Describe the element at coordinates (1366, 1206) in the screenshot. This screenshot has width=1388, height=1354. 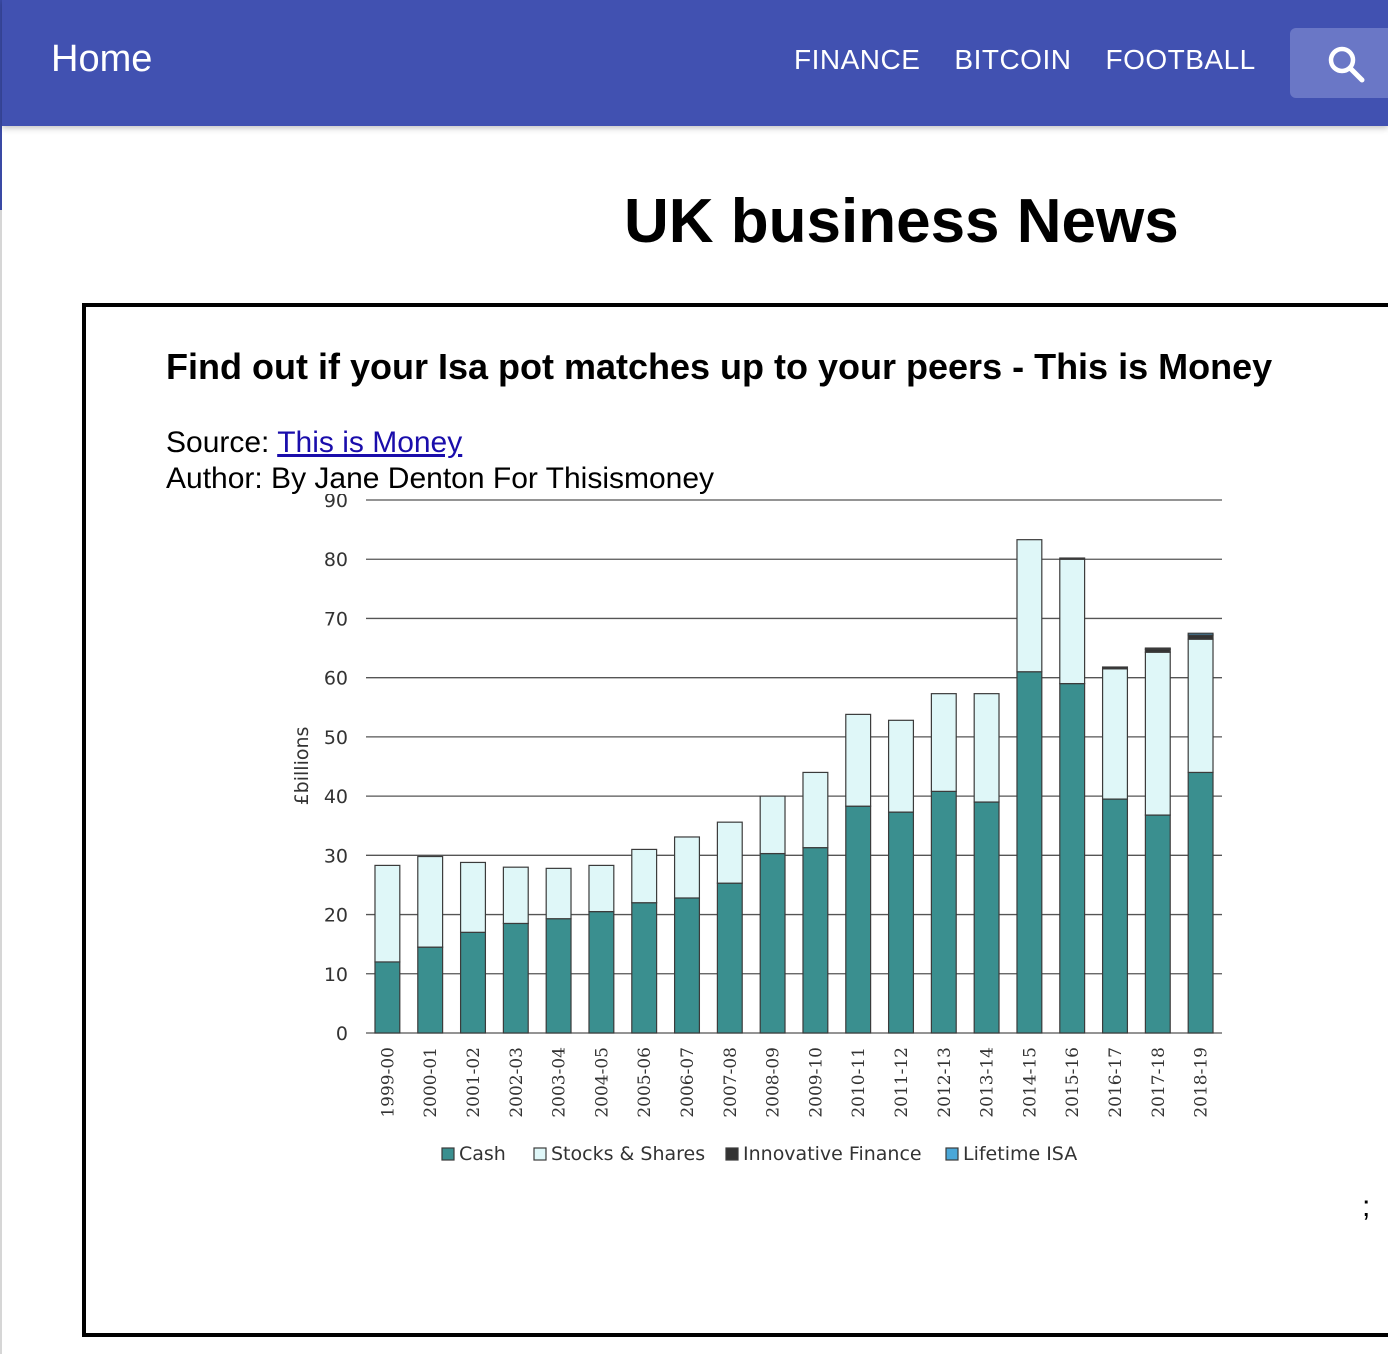
I see `trailing-char: ;` at that location.